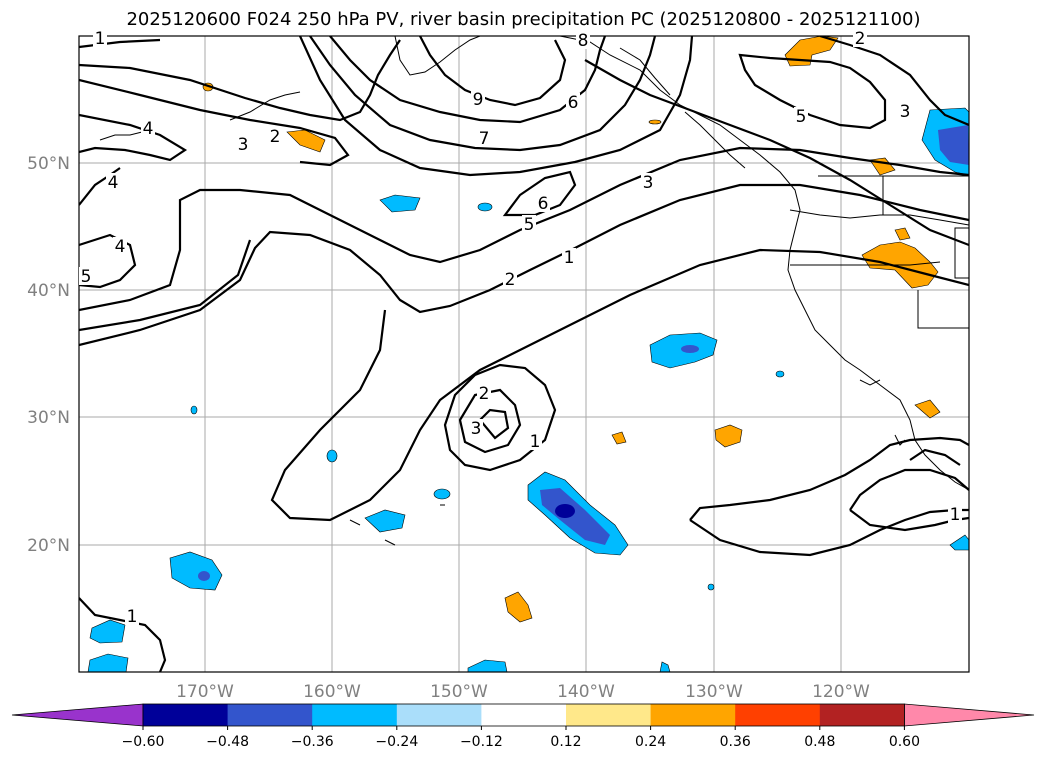 This screenshot has width=1047, height=765. What do you see at coordinates (481, 742) in the screenshot?
I see `colorbar-tick-label: −0.12` at bounding box center [481, 742].